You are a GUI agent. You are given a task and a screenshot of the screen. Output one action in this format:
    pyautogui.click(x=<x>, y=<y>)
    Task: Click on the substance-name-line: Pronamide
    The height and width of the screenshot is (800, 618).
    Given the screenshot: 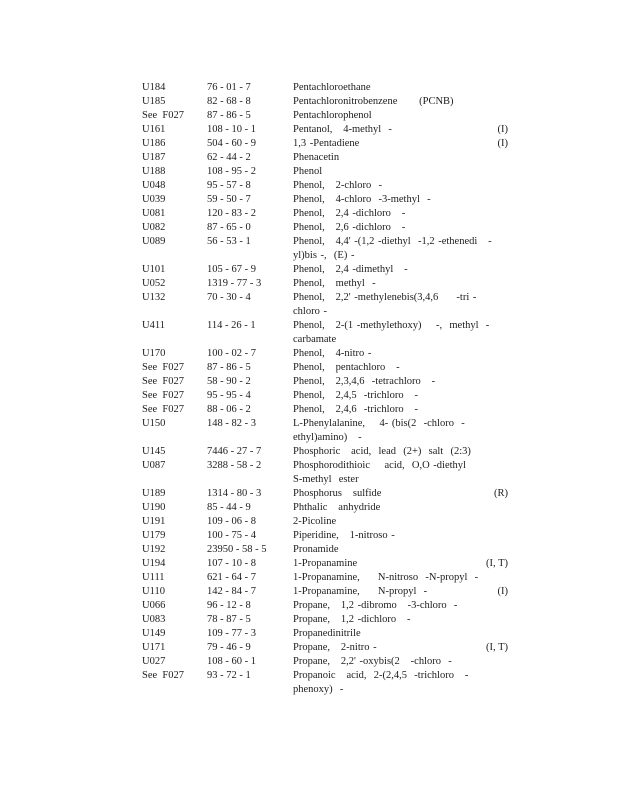 What is the action you would take?
    pyautogui.click(x=316, y=549)
    